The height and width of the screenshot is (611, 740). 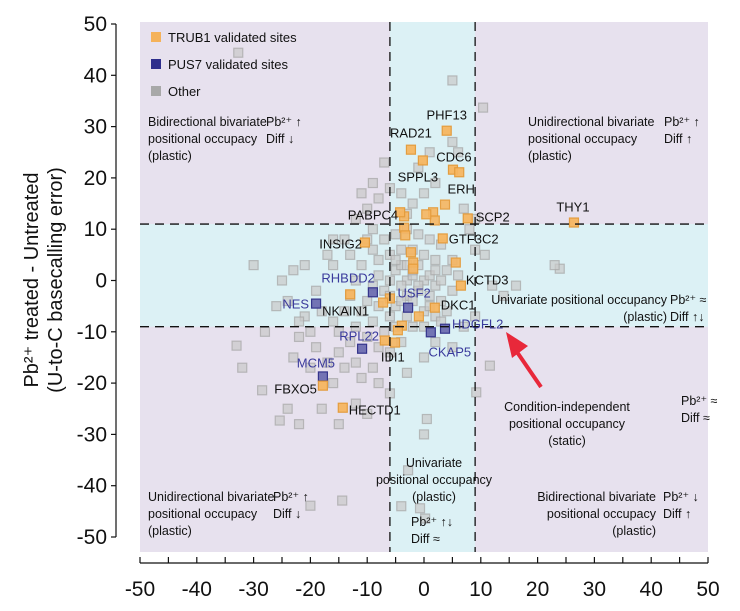 What do you see at coordinates (95, 229) in the screenshot?
I see `y-tick-label: 10` at bounding box center [95, 229].